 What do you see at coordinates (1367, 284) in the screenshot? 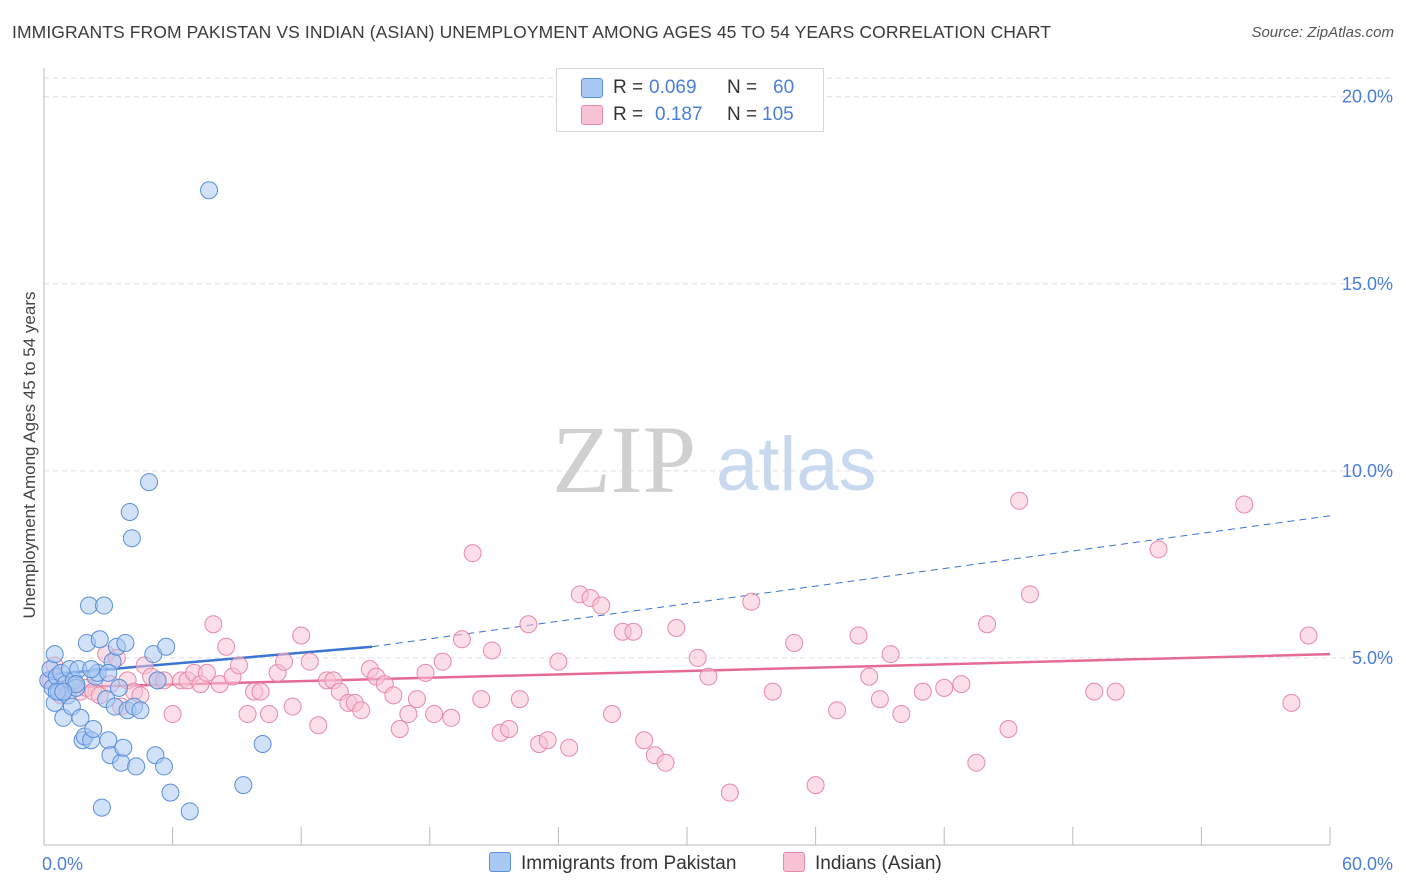
I see `y-tick-label: 15.0%` at bounding box center [1367, 284].